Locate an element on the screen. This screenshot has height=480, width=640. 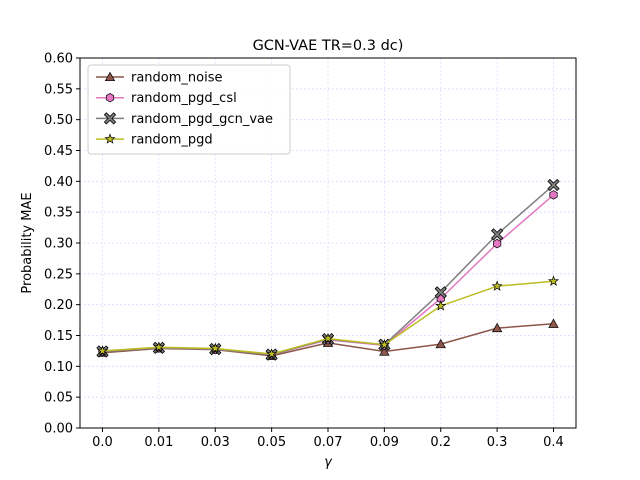
y-tick-label: 0.15 is located at coordinates (58, 336).